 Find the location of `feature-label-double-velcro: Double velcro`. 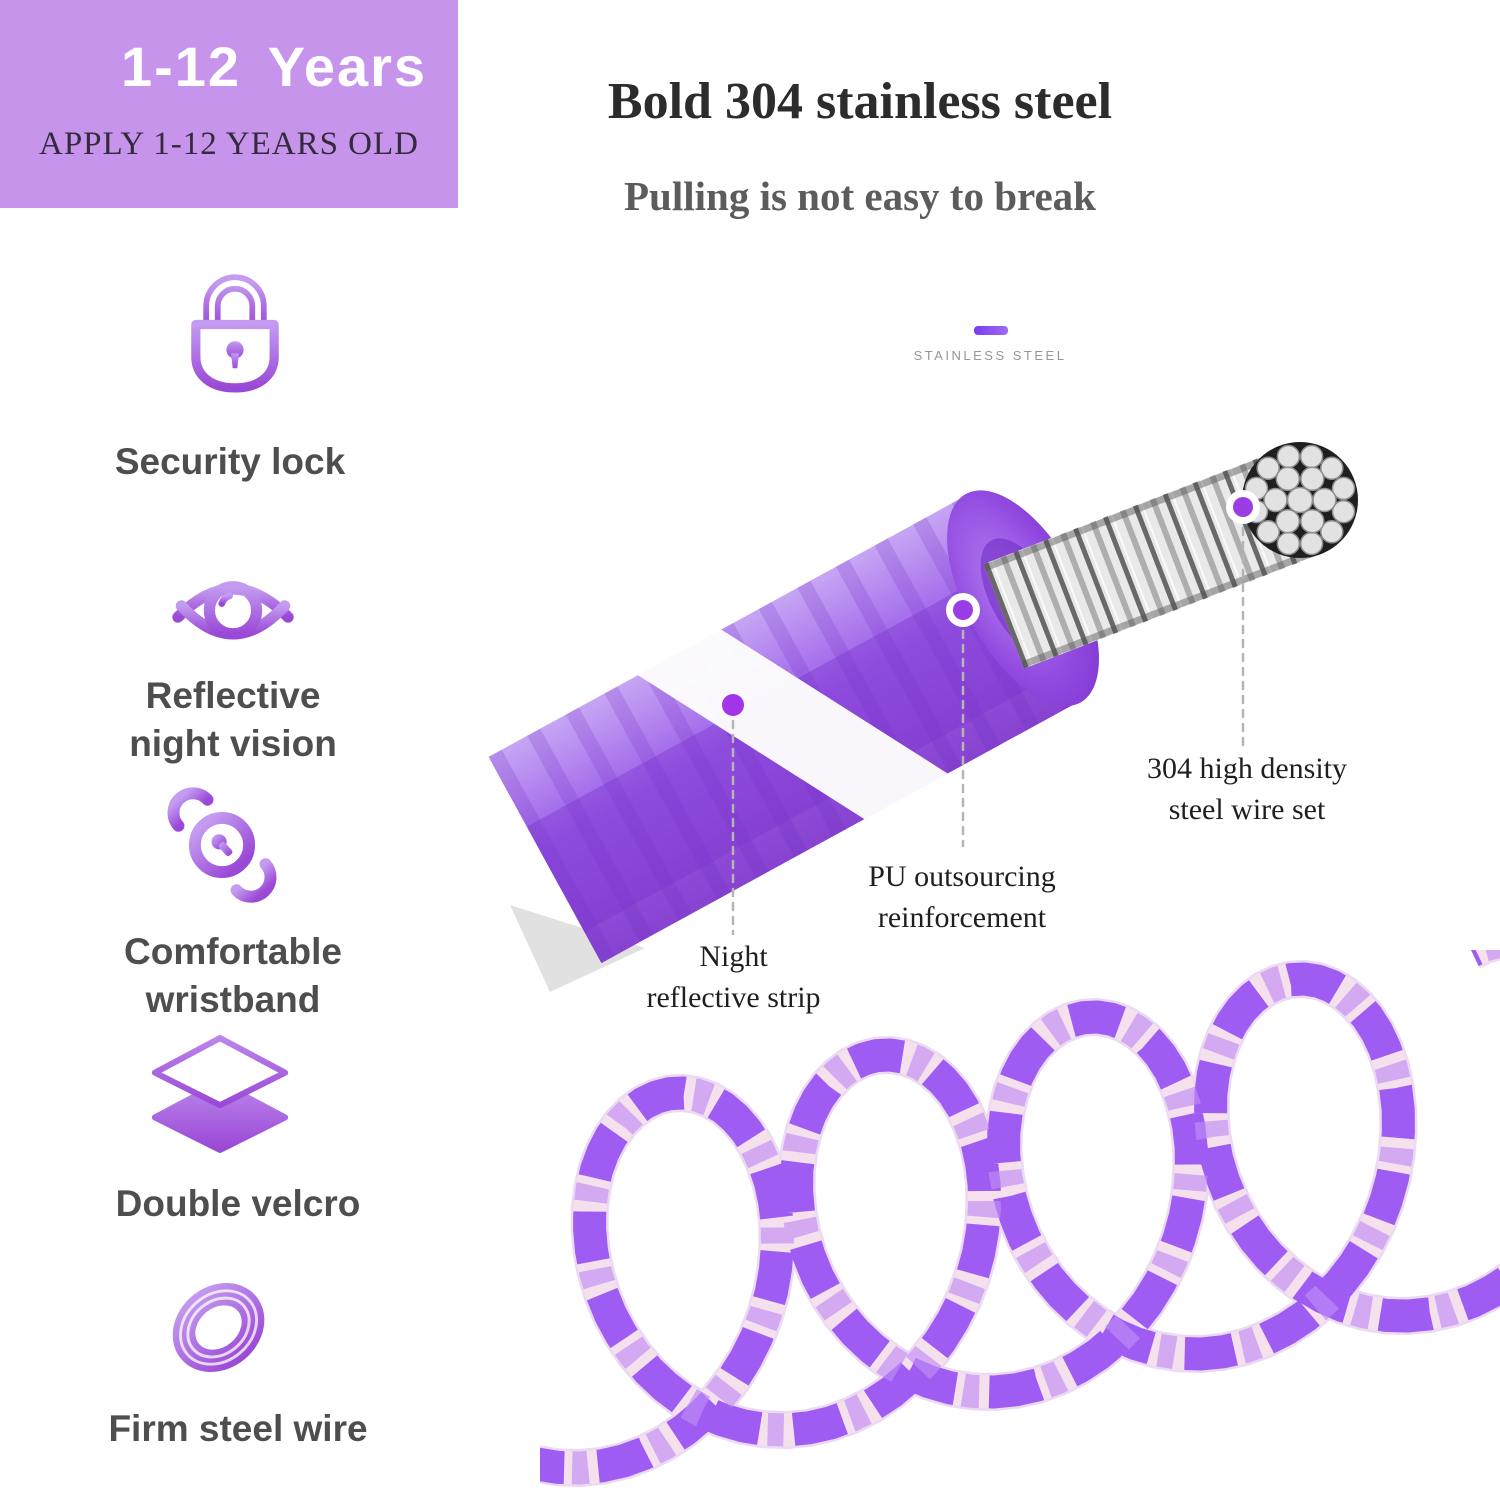

feature-label-double-velcro: Double velcro is located at coordinates (238, 1203).